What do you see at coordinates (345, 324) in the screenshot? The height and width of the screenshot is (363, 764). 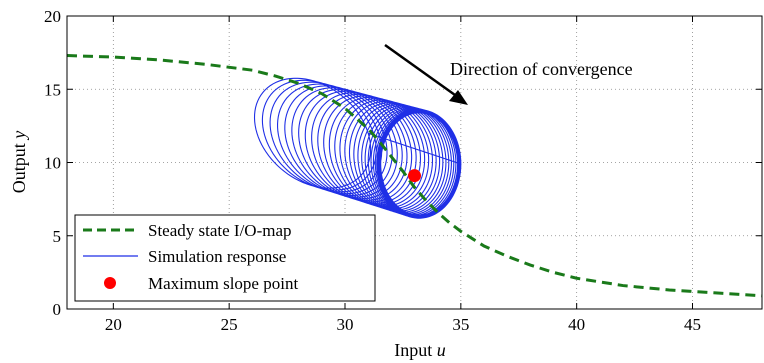 I see `x-tick-label: 30` at bounding box center [345, 324].